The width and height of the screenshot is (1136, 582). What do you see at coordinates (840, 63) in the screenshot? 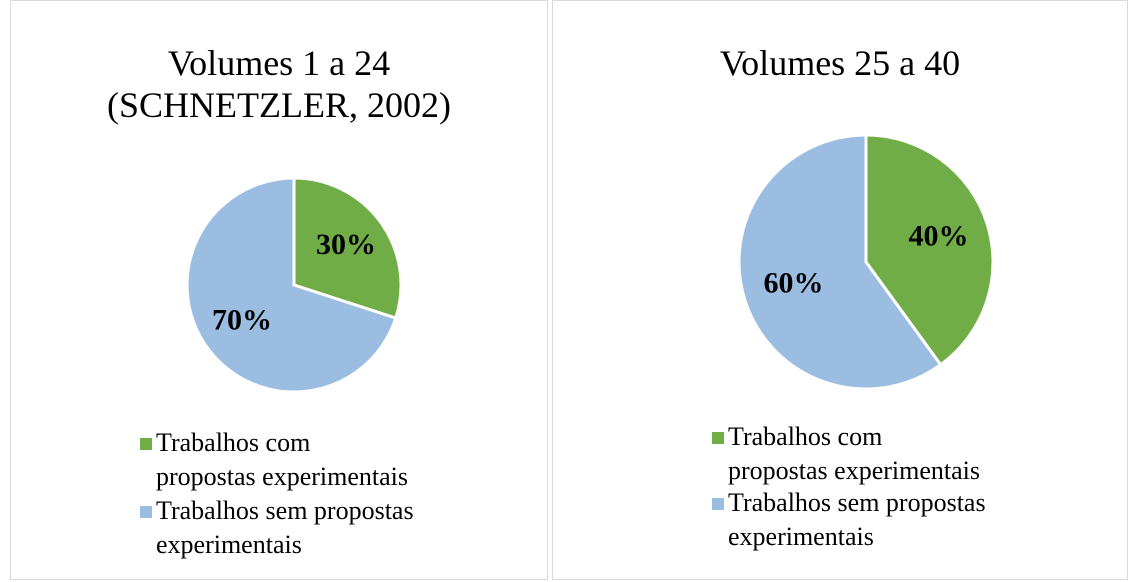
I see `chart-title: Volumes 25 a 40` at bounding box center [840, 63].